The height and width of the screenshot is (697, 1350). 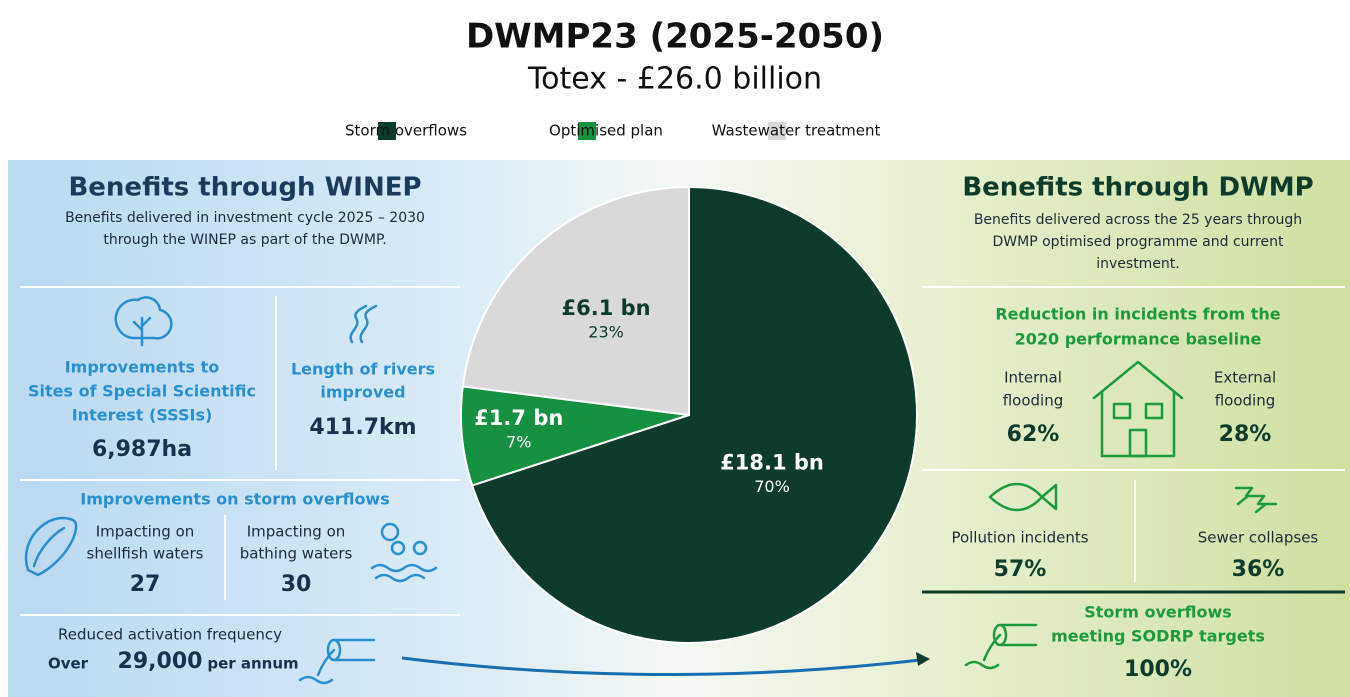 I want to click on section-title: Reduction in incidents from the, so click(x=1137, y=314).